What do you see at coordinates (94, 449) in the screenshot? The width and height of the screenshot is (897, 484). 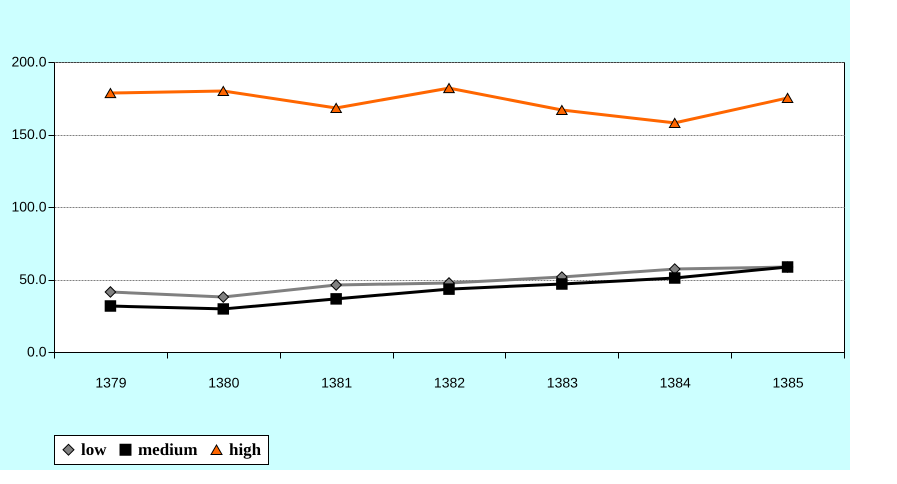 I see `legend-label: low` at bounding box center [94, 449].